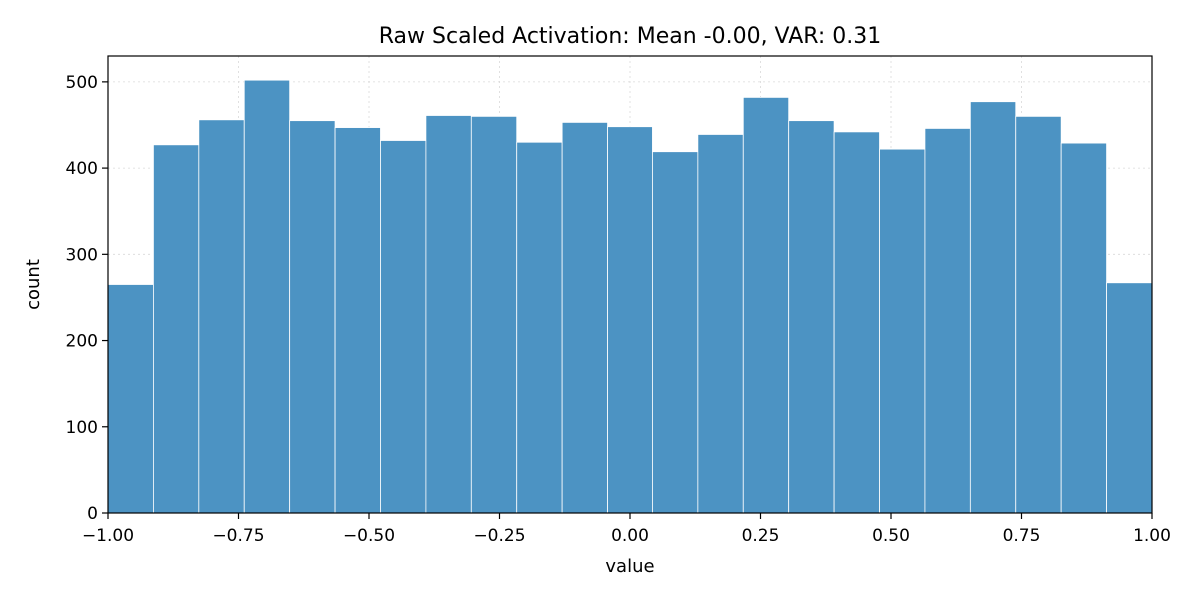 The width and height of the screenshot is (1200, 604). I want to click on y-tick-label: 400, so click(82, 169).